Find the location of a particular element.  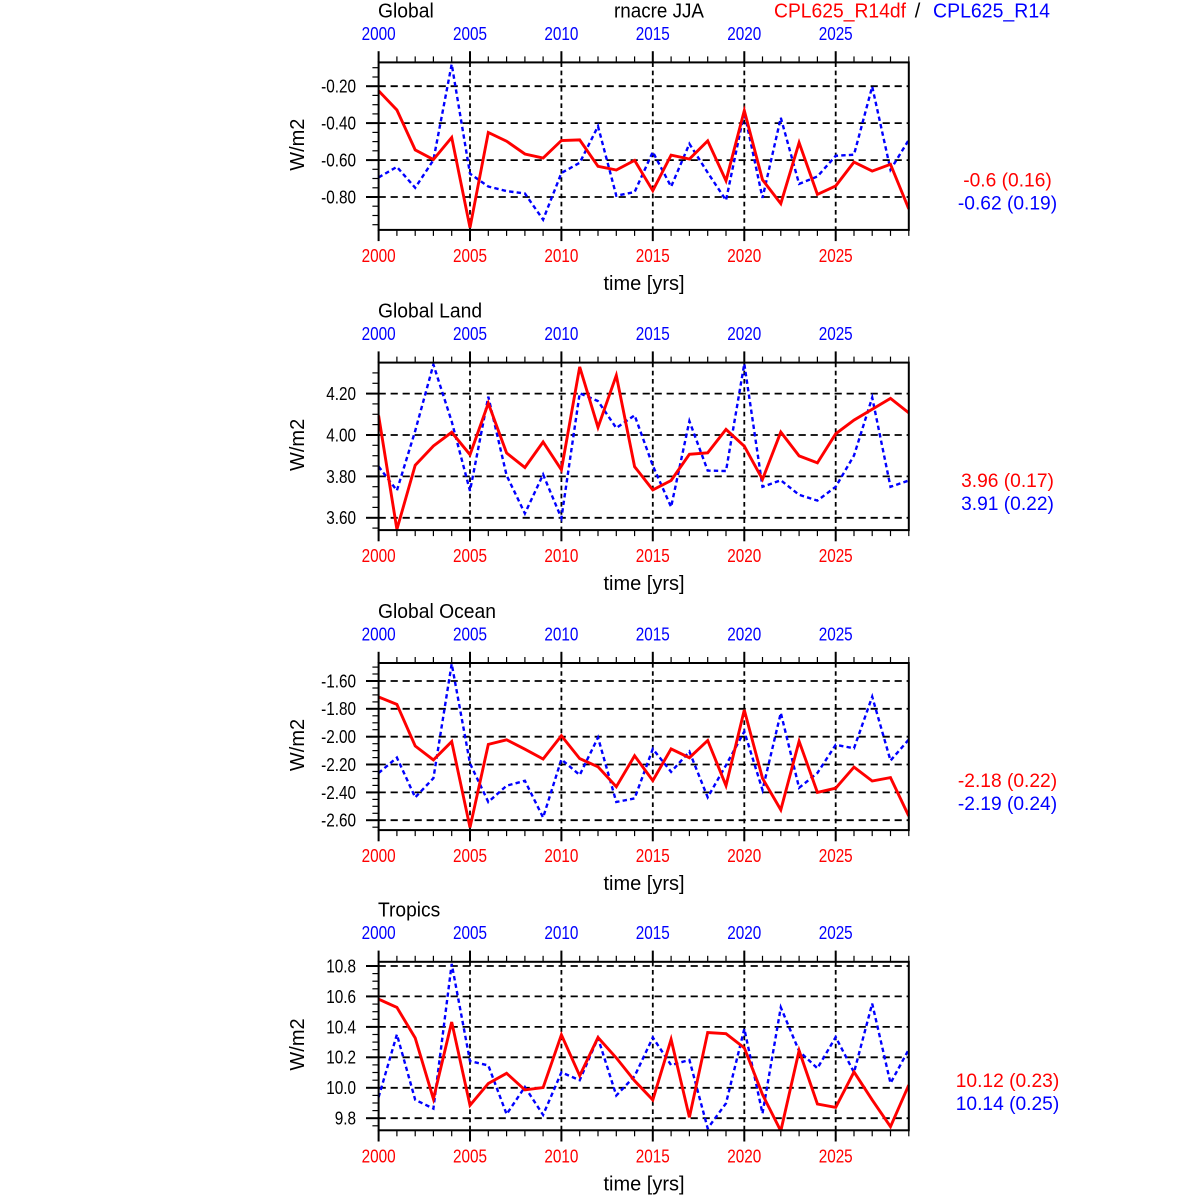

svg-text: 10.2 is located at coordinates (341, 1058).